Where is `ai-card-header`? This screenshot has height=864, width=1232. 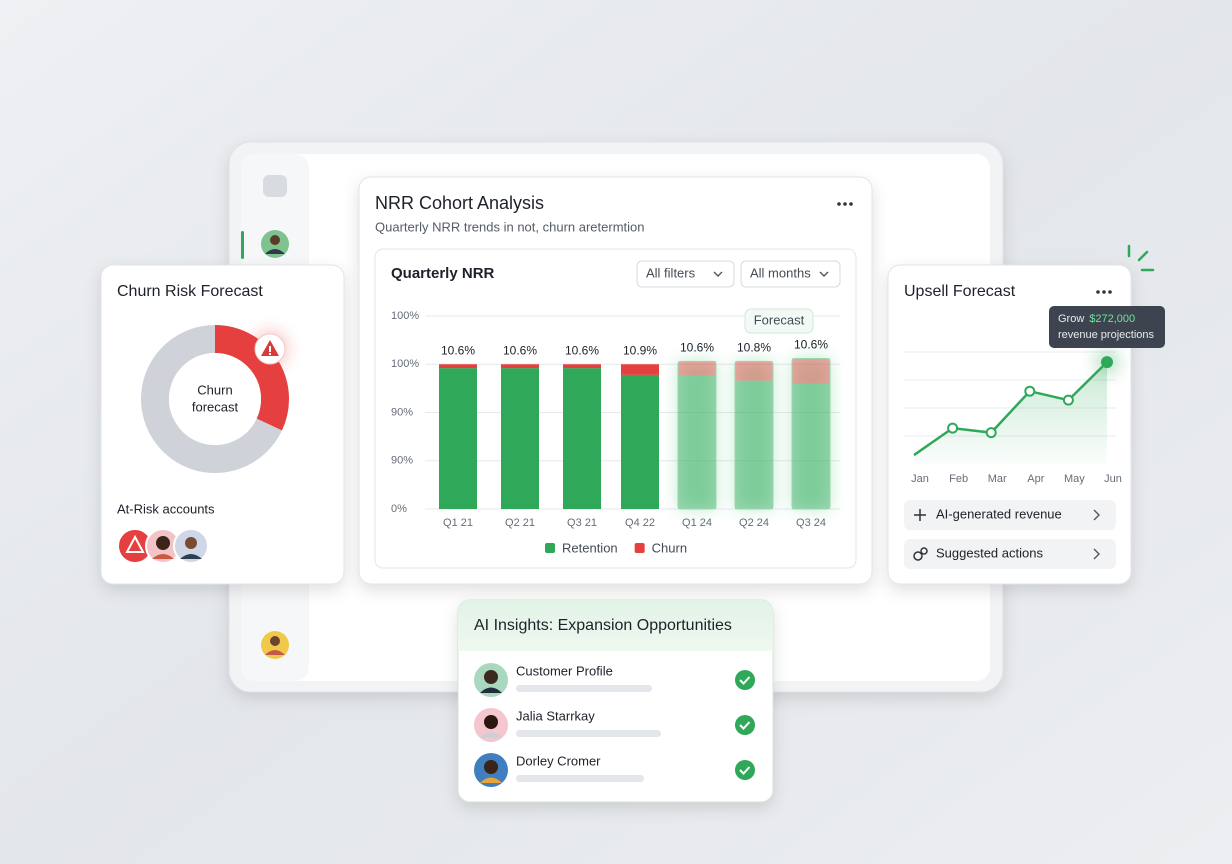 ai-card-header is located at coordinates (615, 625).